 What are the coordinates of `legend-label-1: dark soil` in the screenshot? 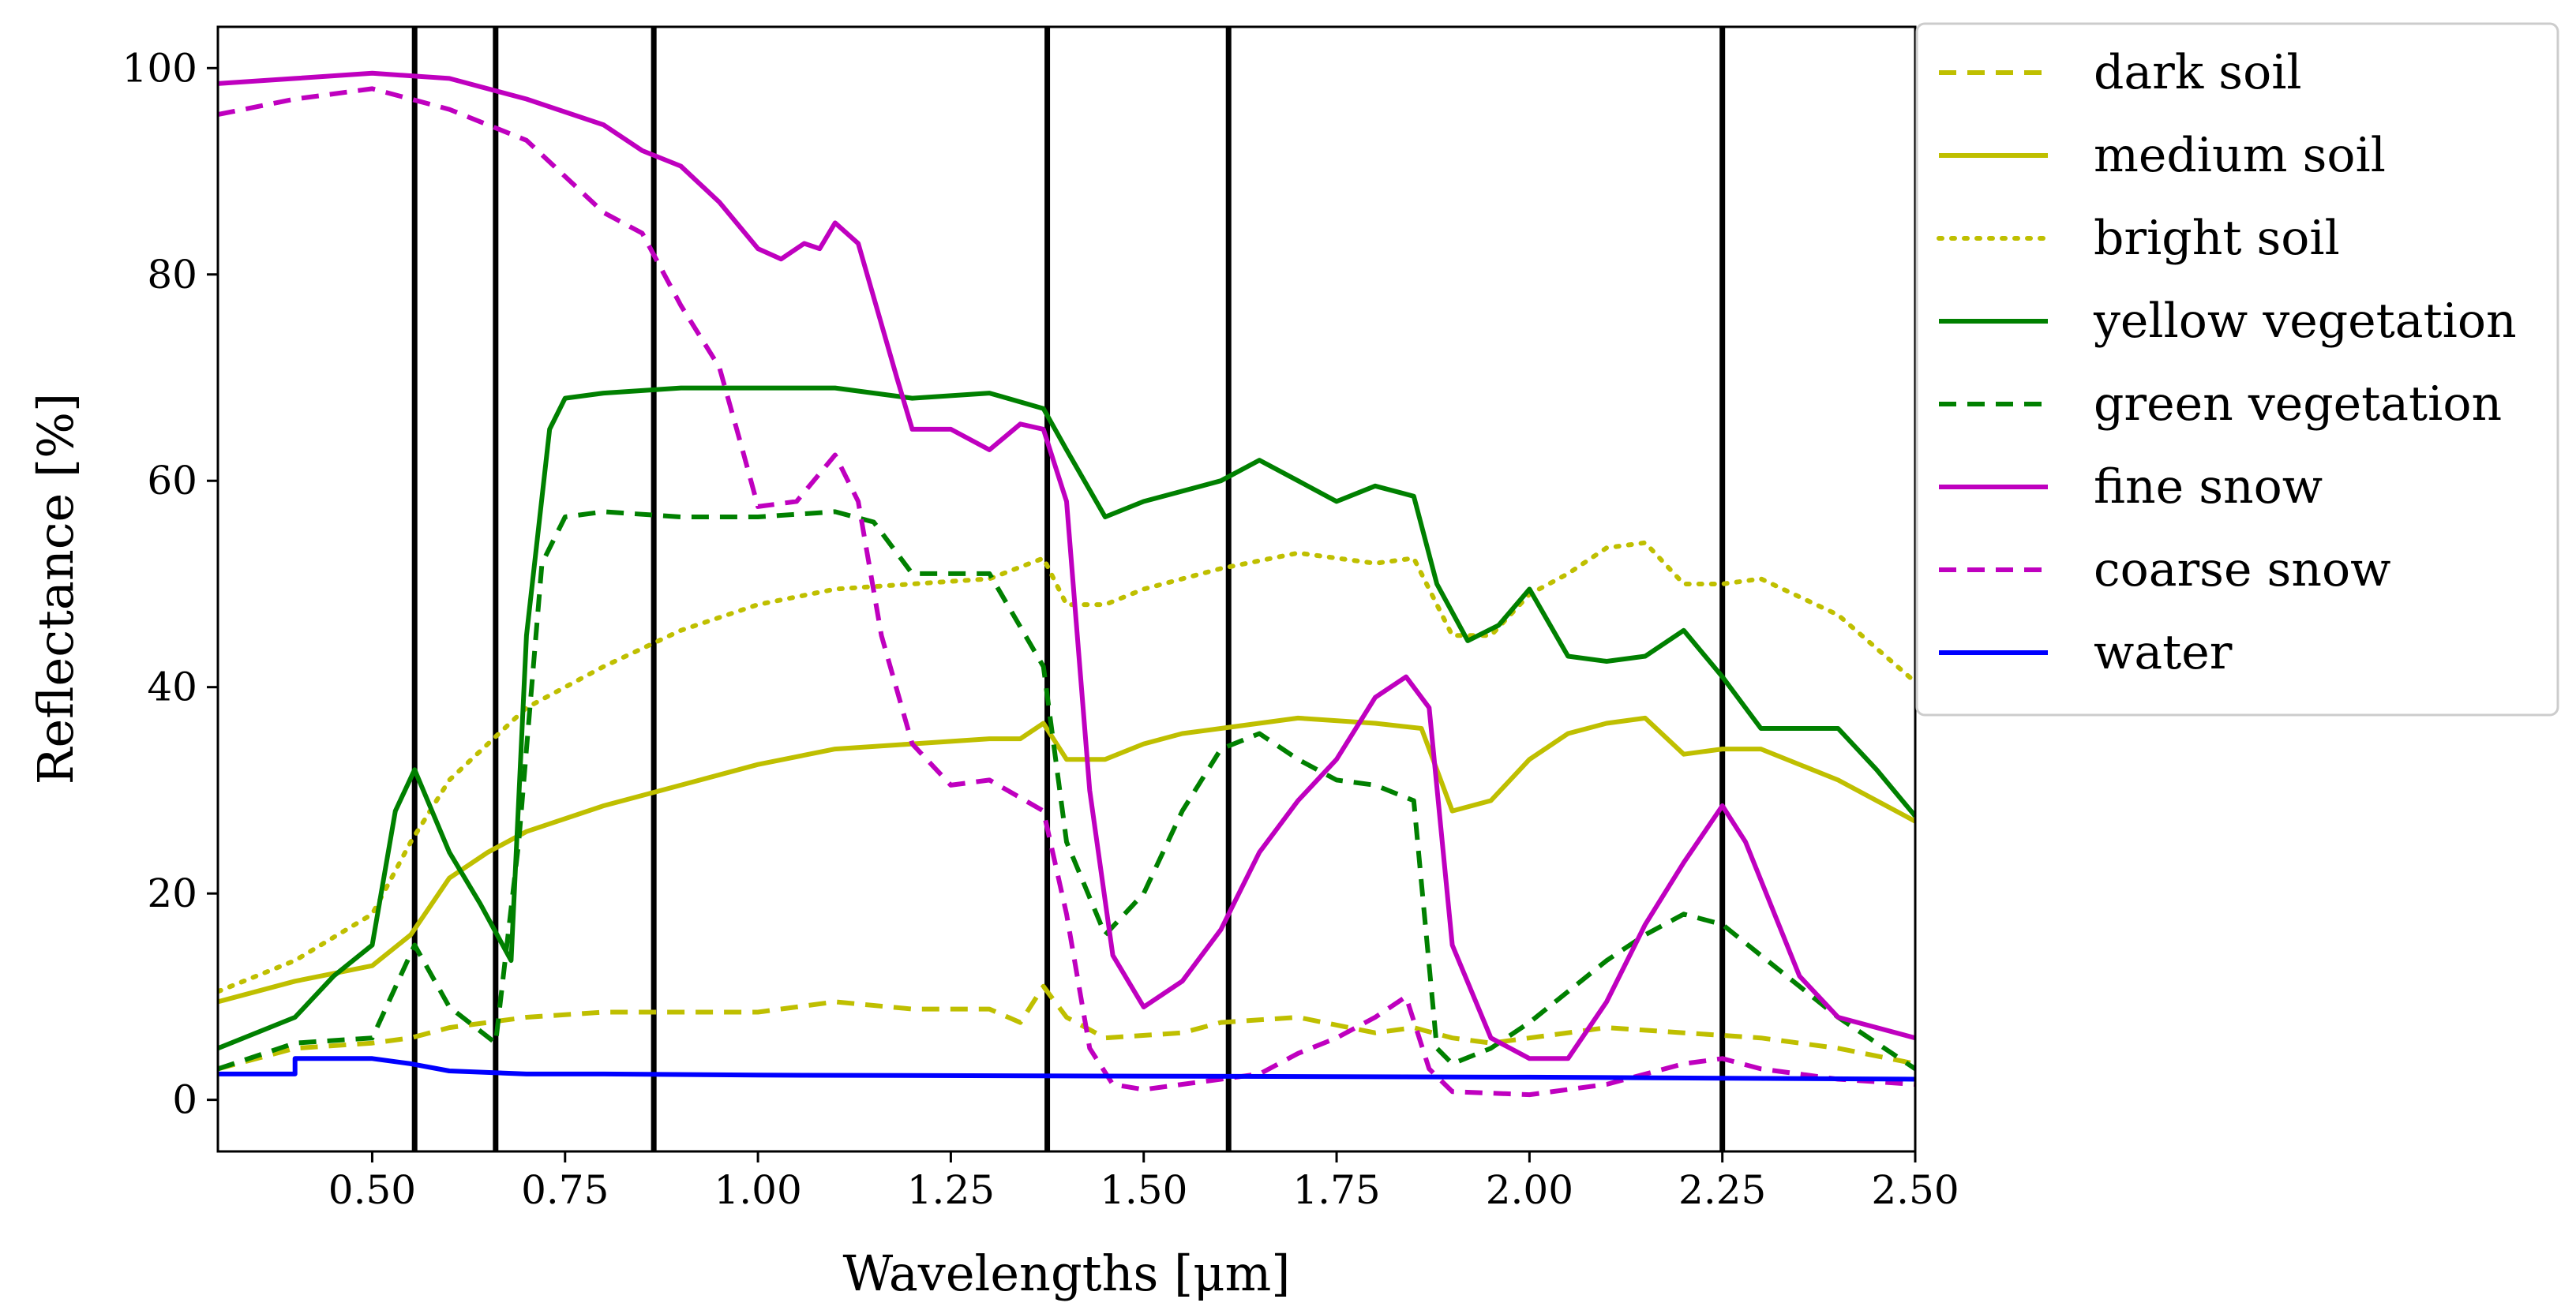 It's located at (2198, 72).